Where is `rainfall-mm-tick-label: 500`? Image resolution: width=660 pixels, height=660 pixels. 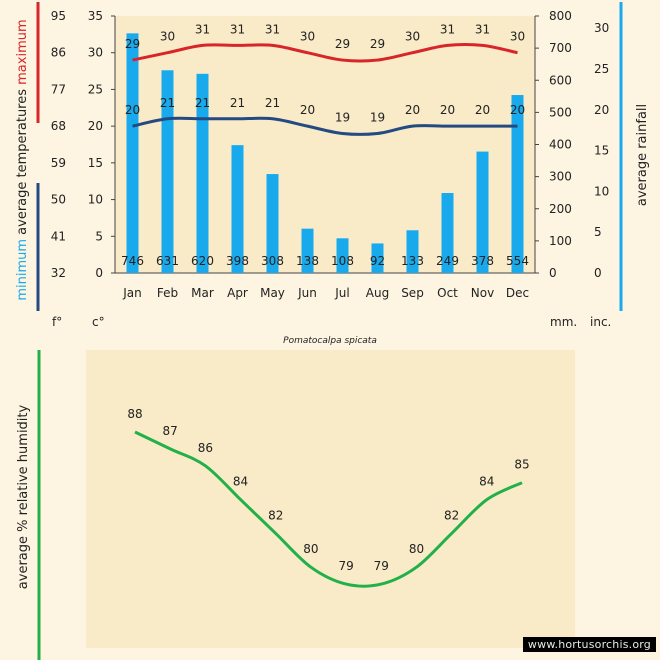 rainfall-mm-tick-label: 500 is located at coordinates (560, 112).